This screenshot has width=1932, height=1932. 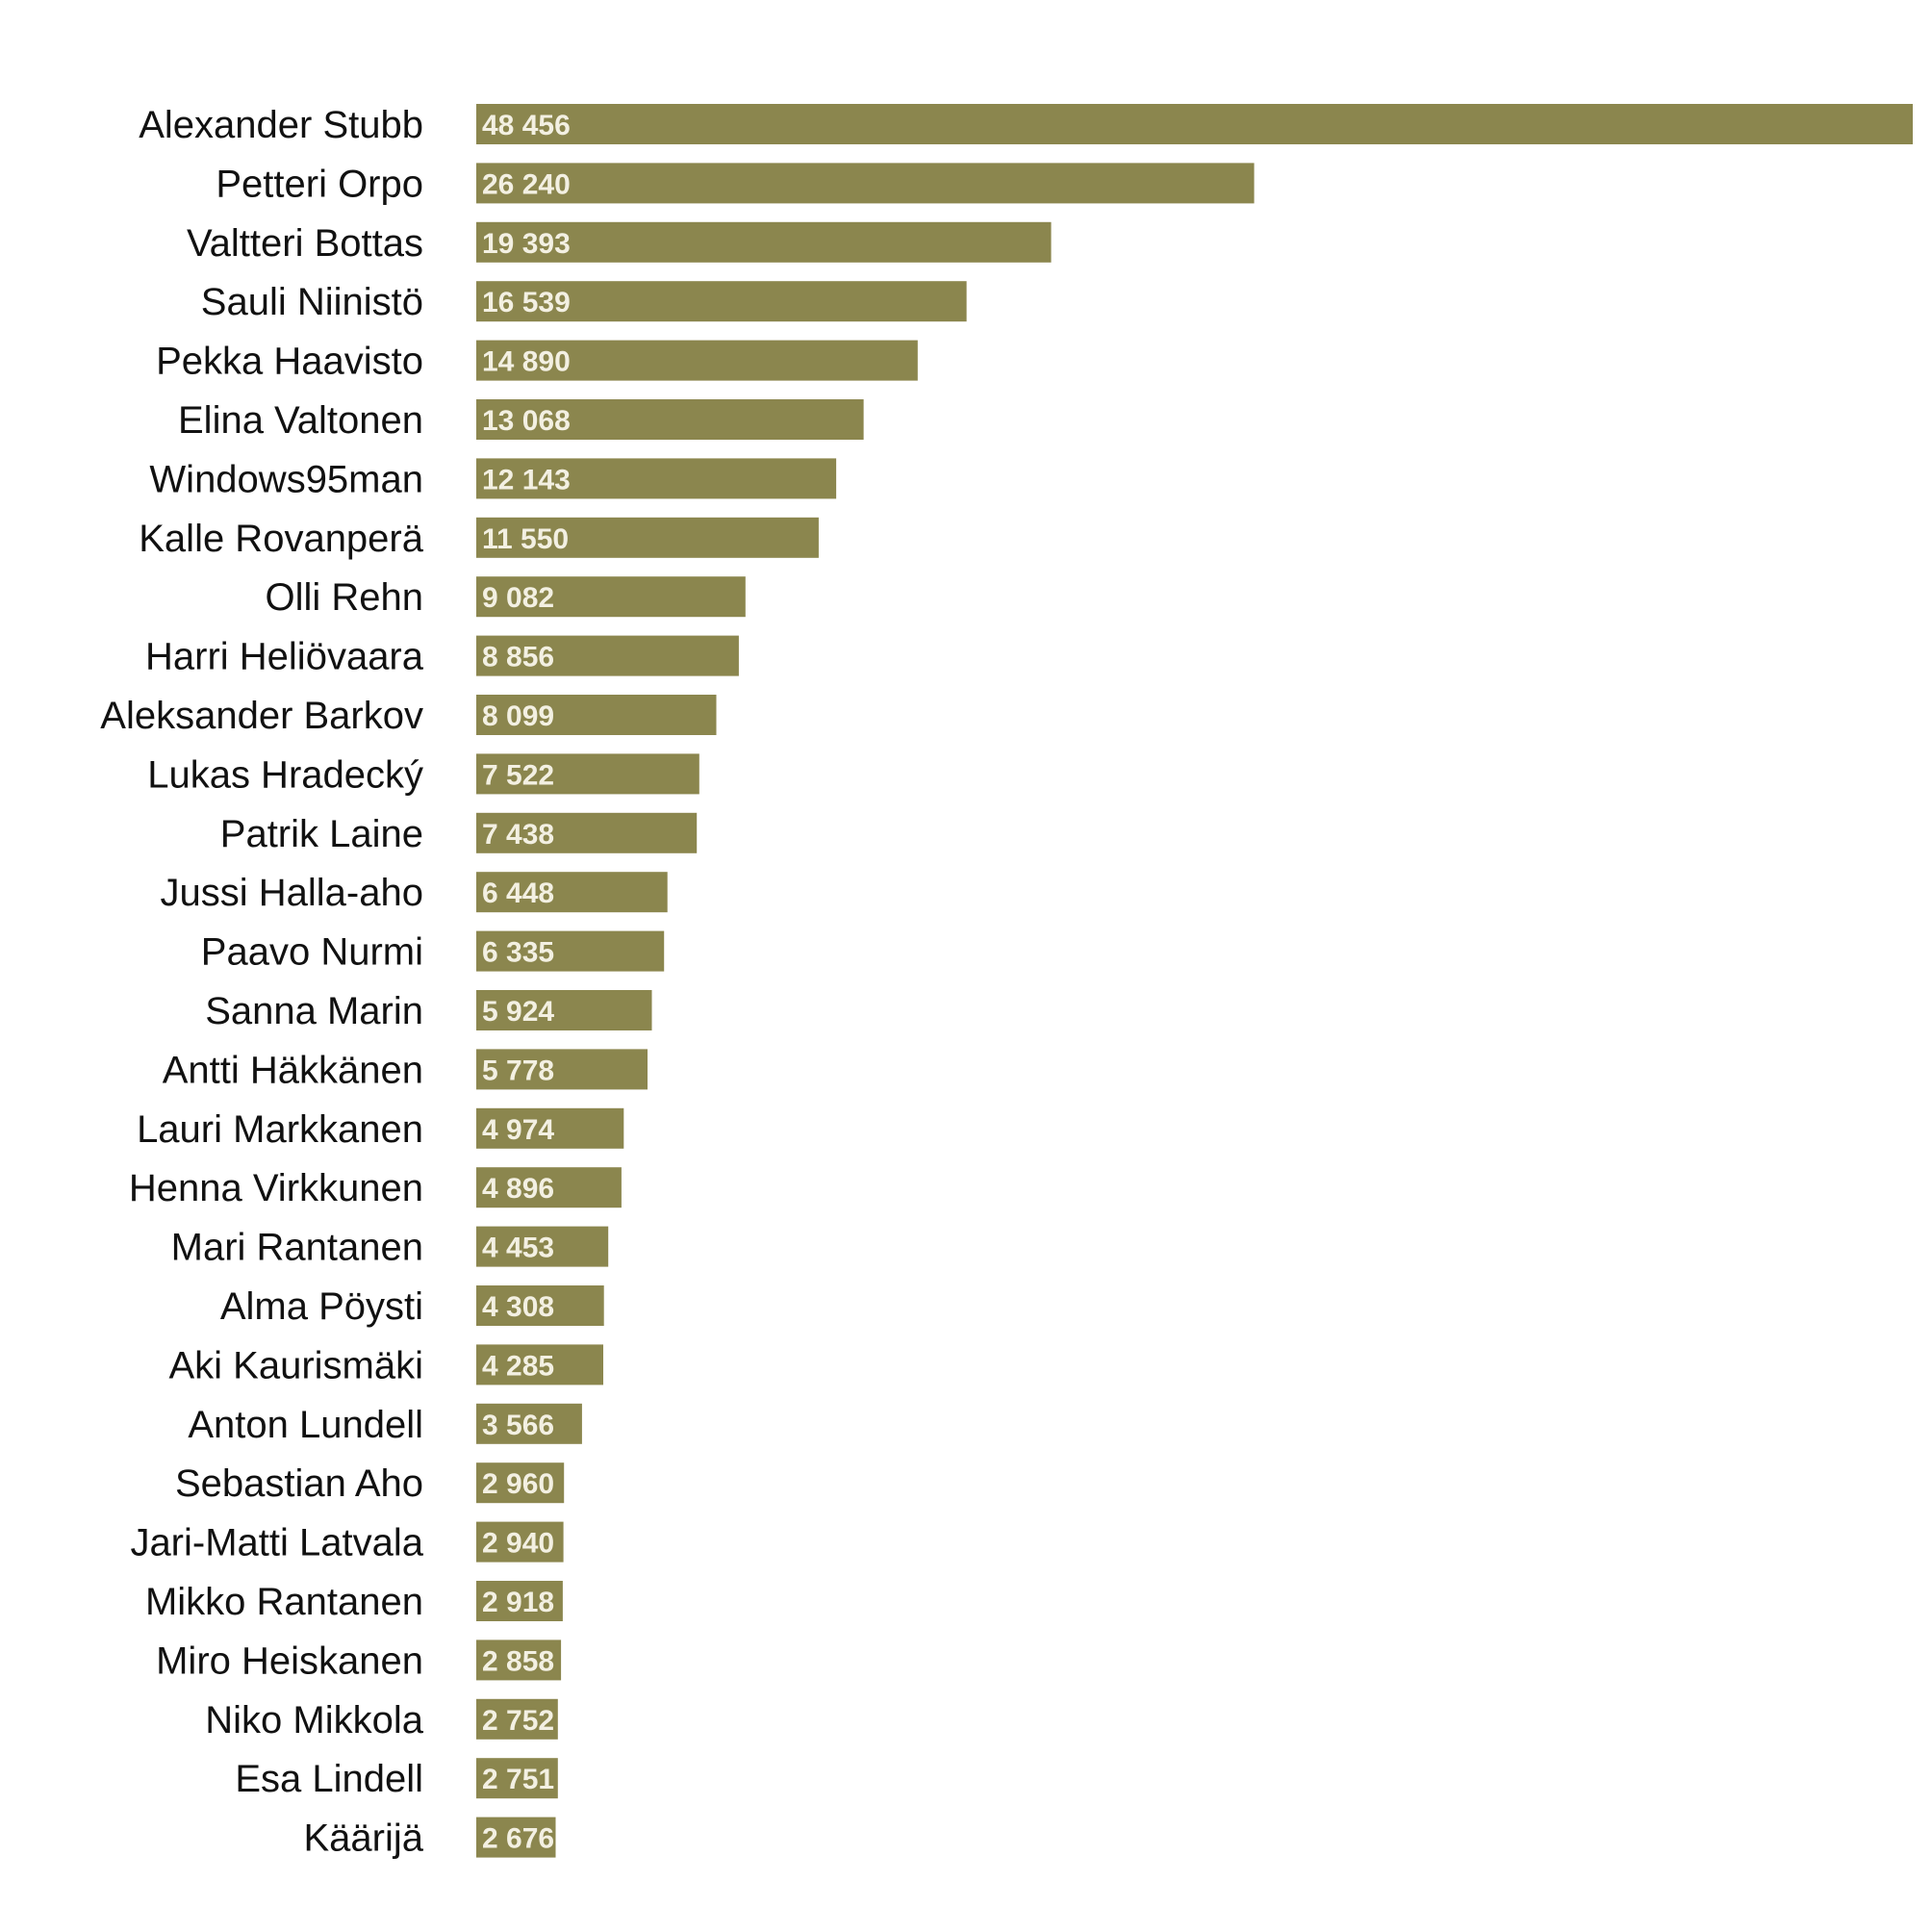 I want to click on category-label: Esa Lindell, so click(x=329, y=1779).